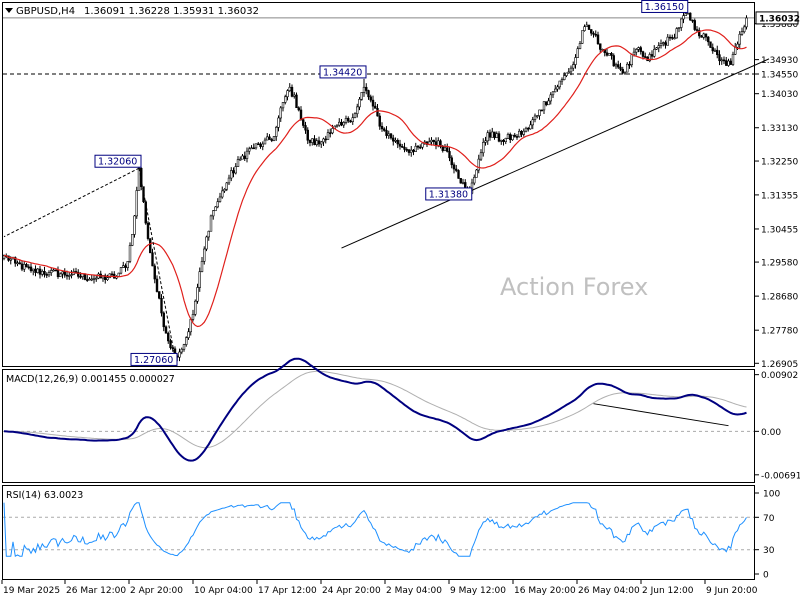 This screenshot has width=800, height=600. I want to click on dropdown-triangle-icon, so click(9, 10).